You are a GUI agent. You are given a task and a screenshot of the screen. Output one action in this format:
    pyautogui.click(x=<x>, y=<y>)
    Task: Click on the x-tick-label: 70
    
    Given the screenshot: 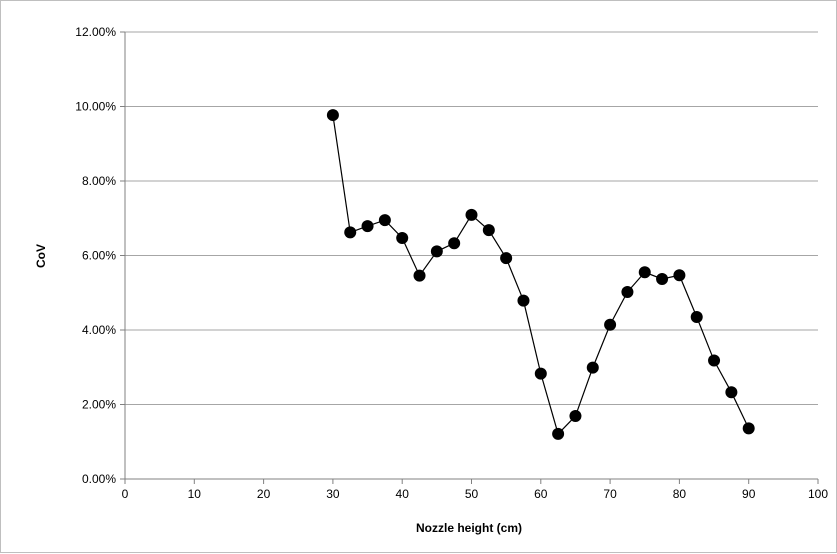 What is the action you would take?
    pyautogui.click(x=610, y=494)
    